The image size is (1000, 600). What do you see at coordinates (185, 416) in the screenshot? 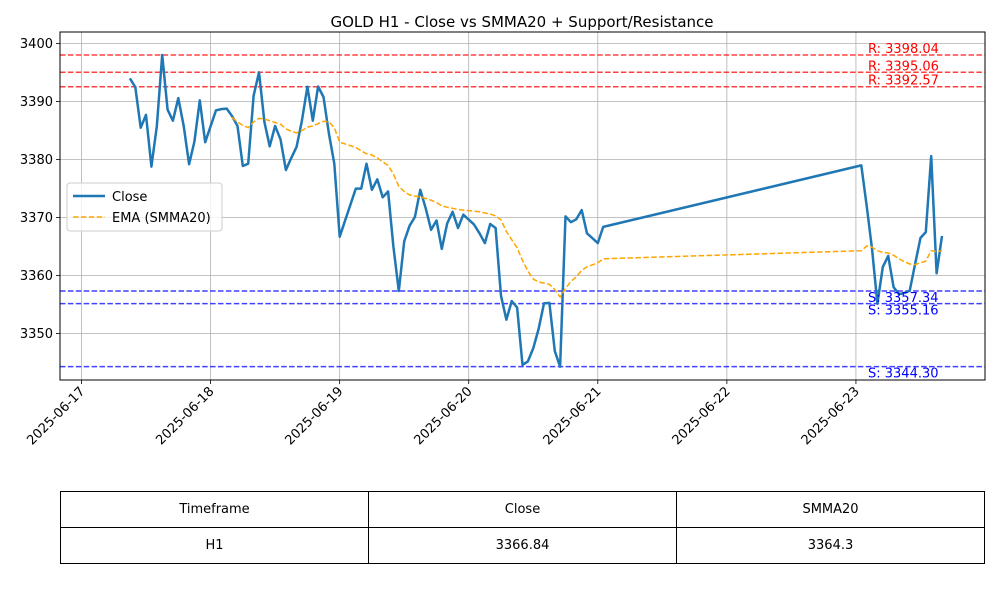
I see `x-tick-label: 2025-06-18` at bounding box center [185, 416].